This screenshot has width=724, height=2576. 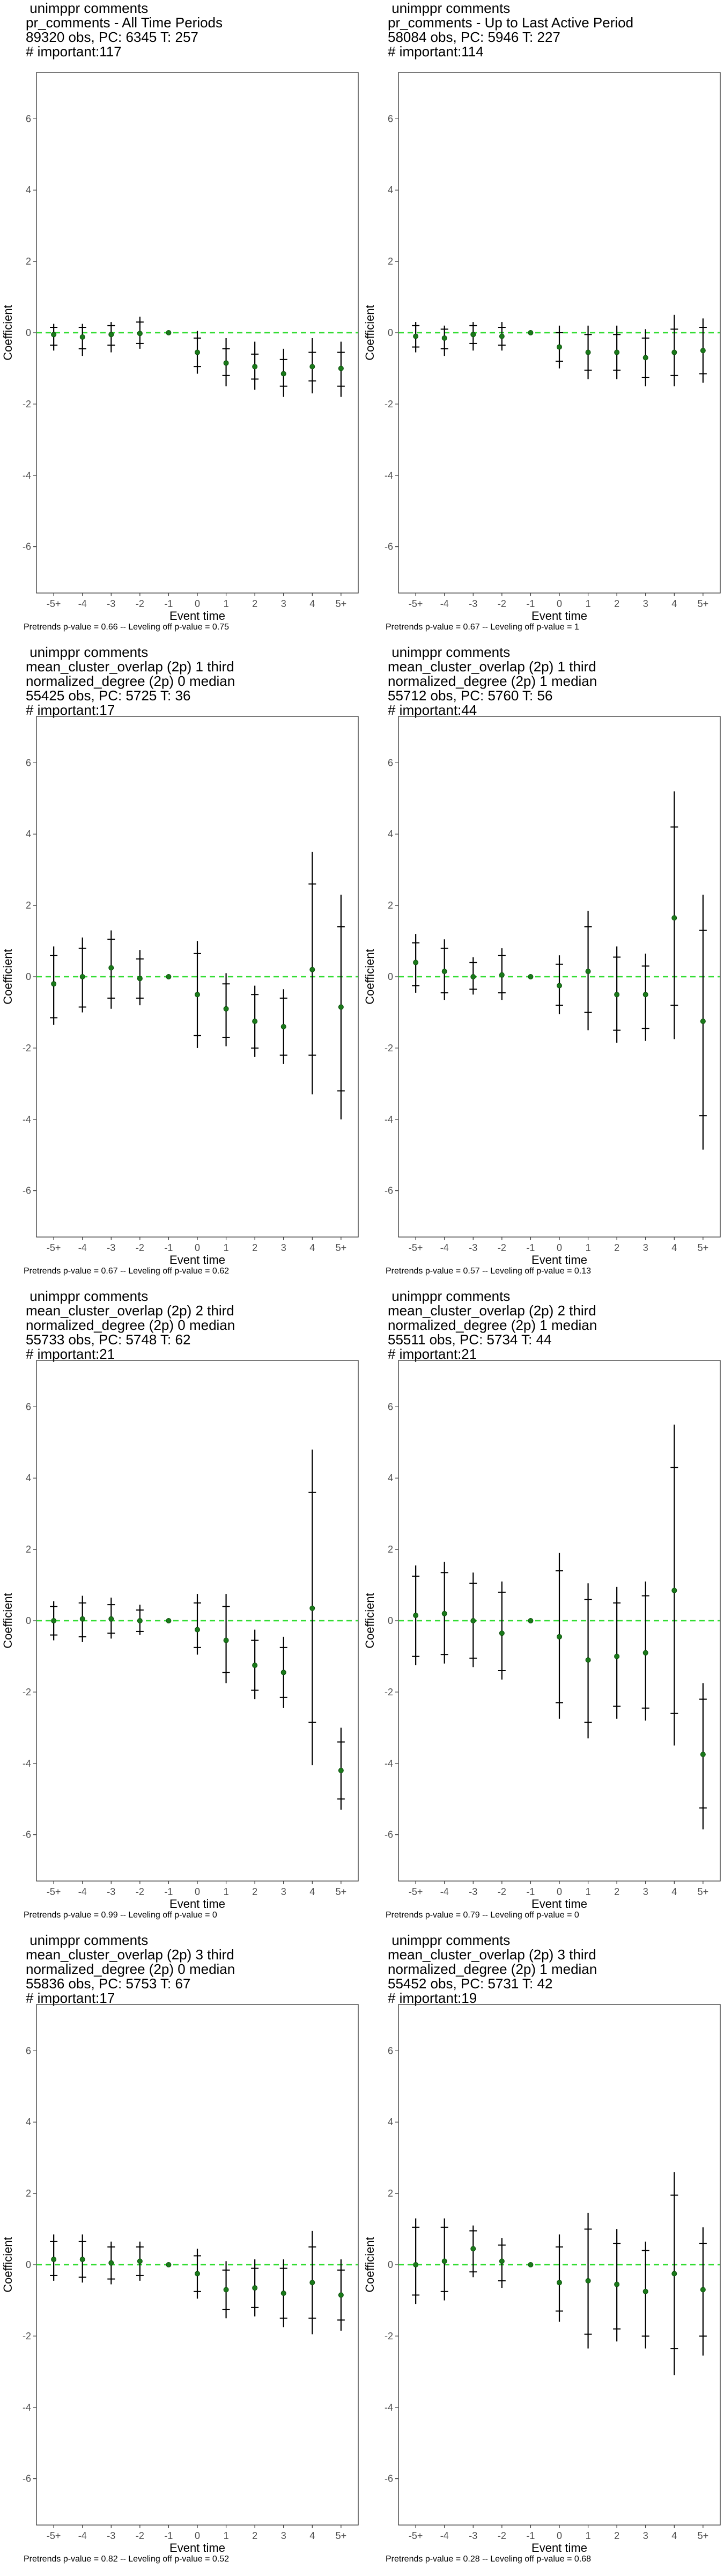 What do you see at coordinates (432, 1354) in the screenshot?
I see `chart-title-line: # important:21` at bounding box center [432, 1354].